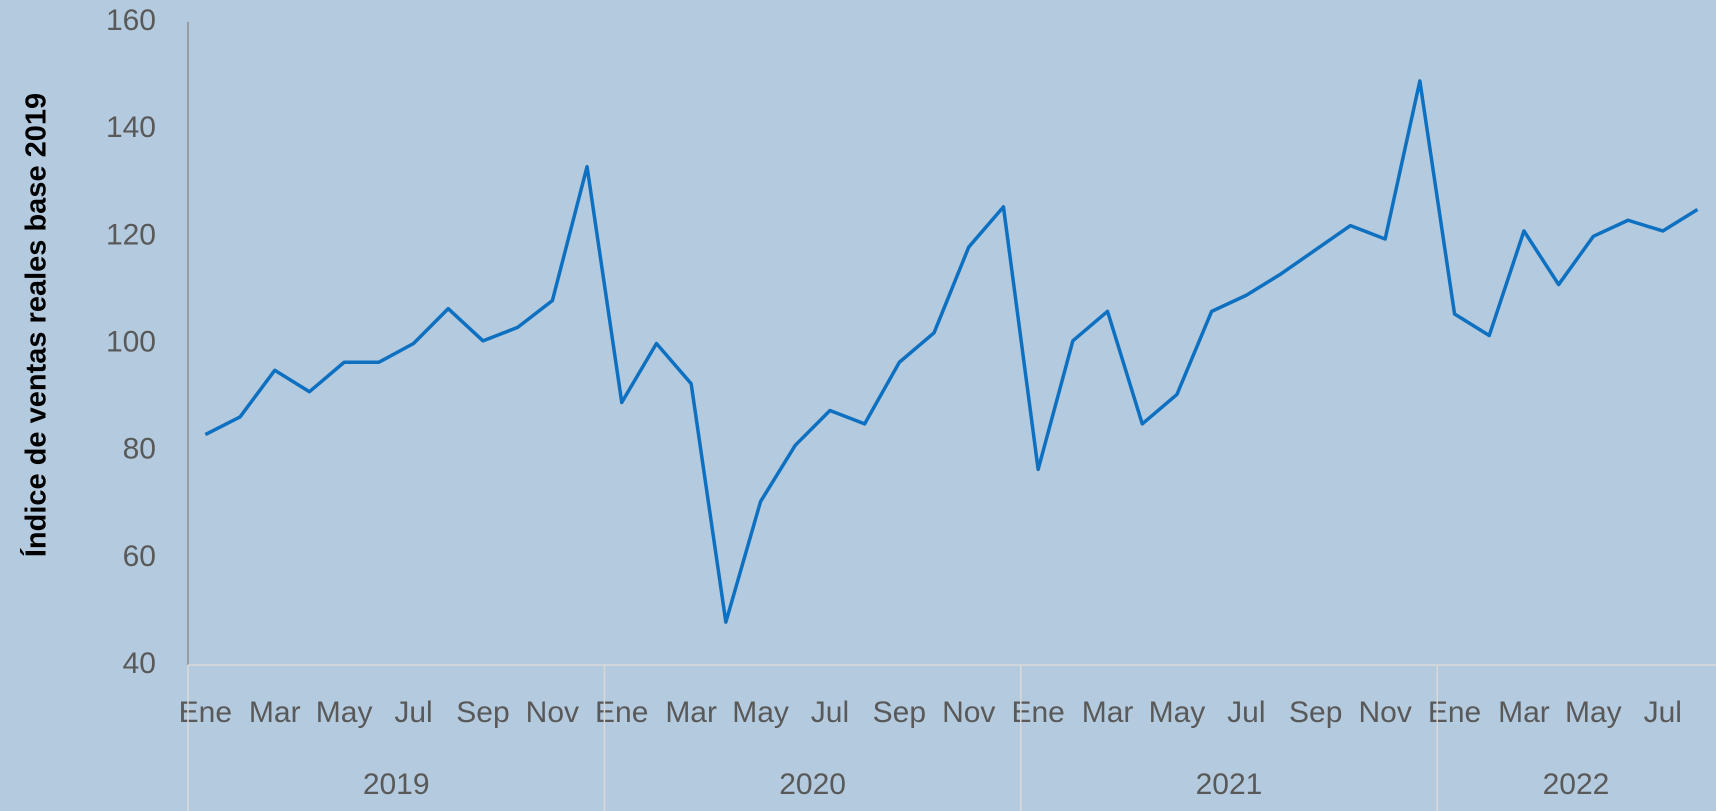  What do you see at coordinates (812, 784) in the screenshot?
I see `group-label: 2020` at bounding box center [812, 784].